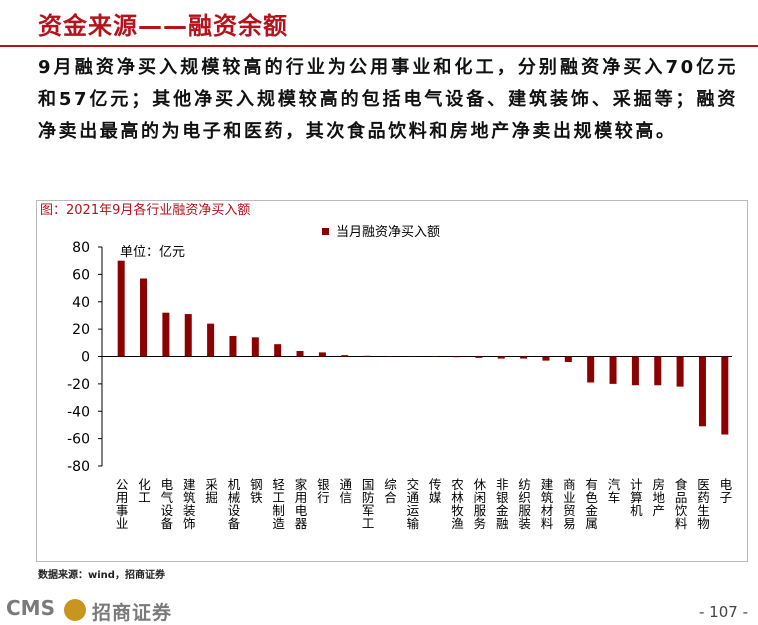 The width and height of the screenshot is (758, 625). I want to click on chart-title: 图：2021年9月各行业融资净买入额, so click(145, 210).